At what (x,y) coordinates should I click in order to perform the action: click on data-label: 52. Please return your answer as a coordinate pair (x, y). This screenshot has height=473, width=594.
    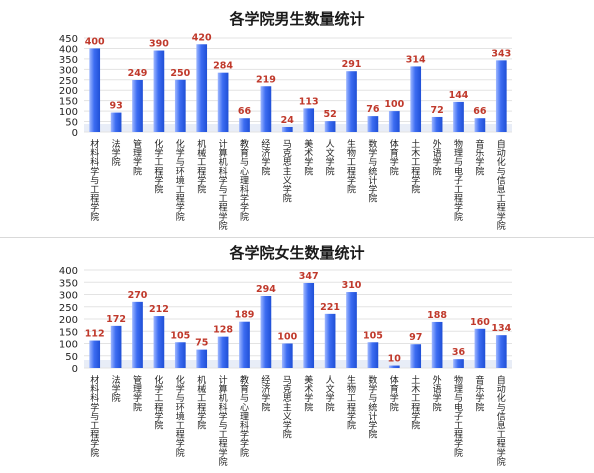
    Looking at the image, I should click on (329, 114).